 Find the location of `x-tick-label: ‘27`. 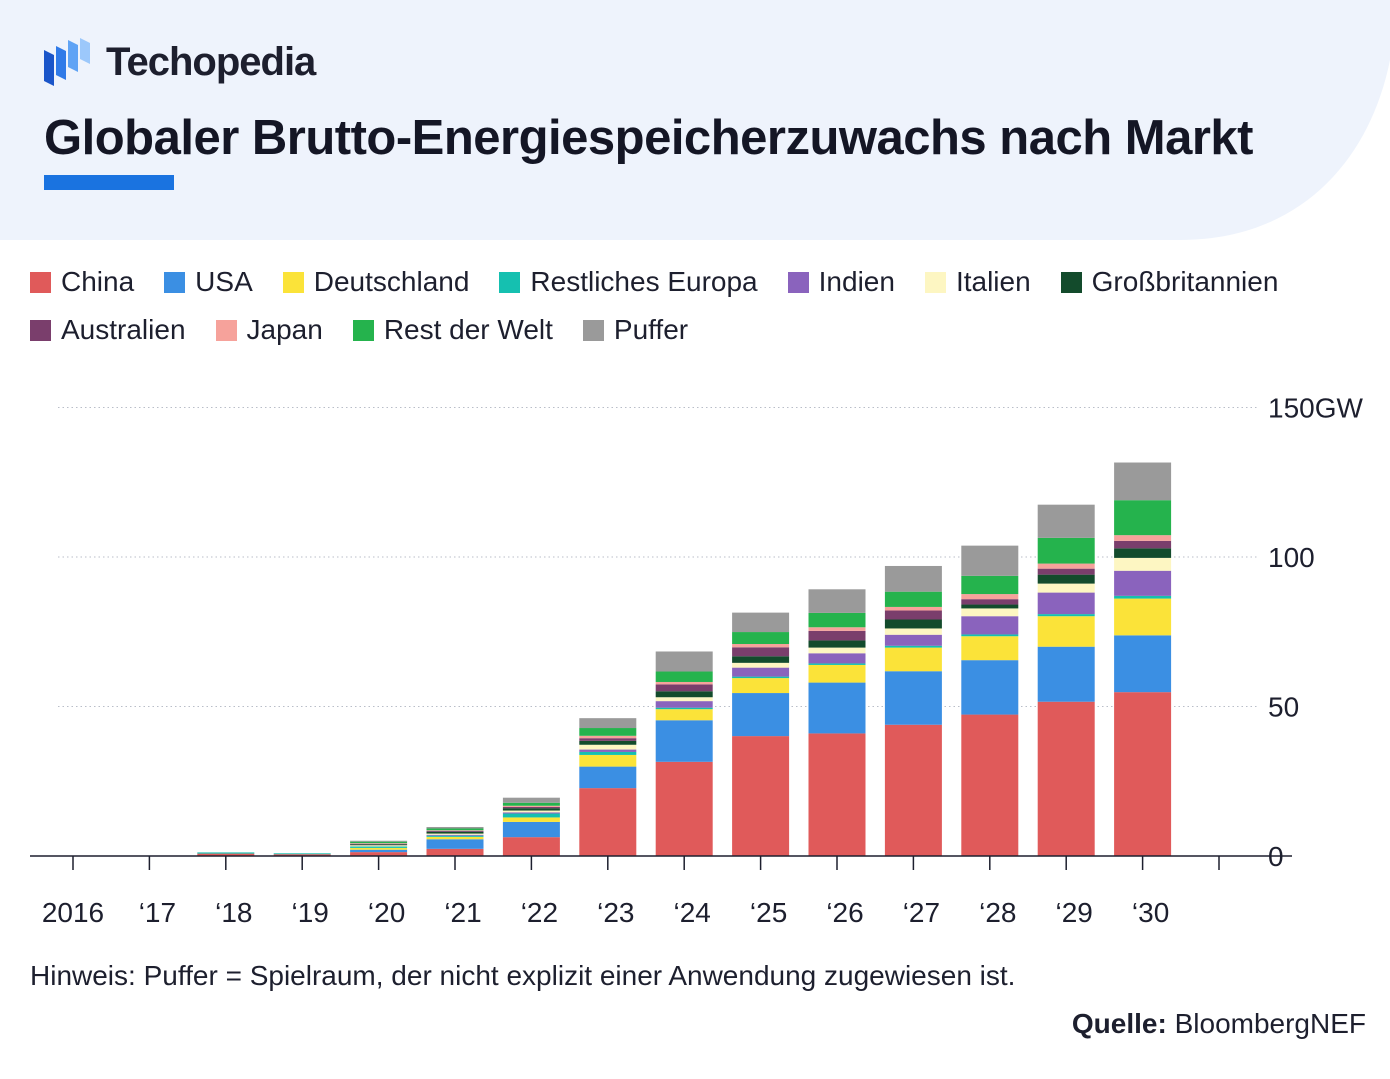

x-tick-label: ‘27 is located at coordinates (921, 912).